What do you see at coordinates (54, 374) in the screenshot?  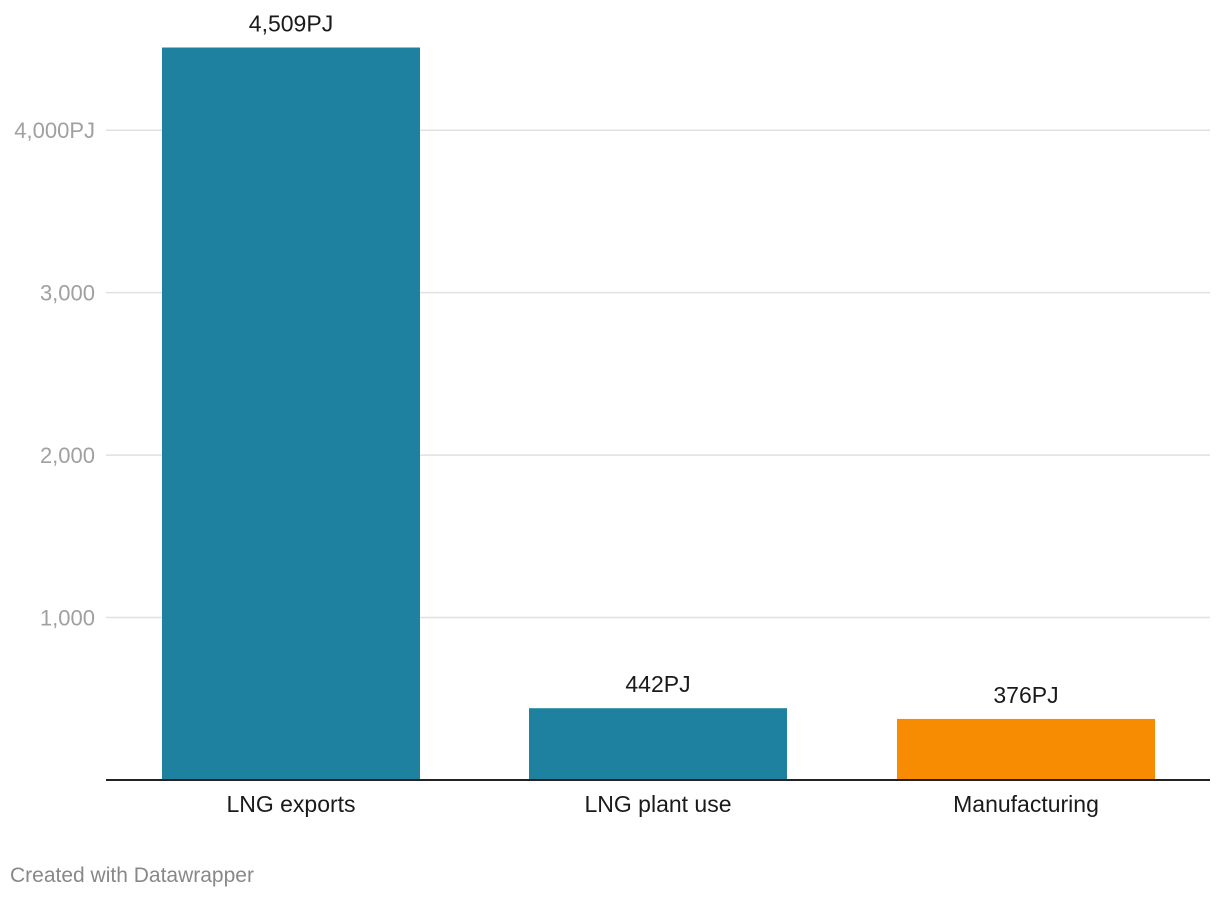 I see `y-axis-tick-labels: 1,000 2,000 3,000 4,000PJ` at bounding box center [54, 374].